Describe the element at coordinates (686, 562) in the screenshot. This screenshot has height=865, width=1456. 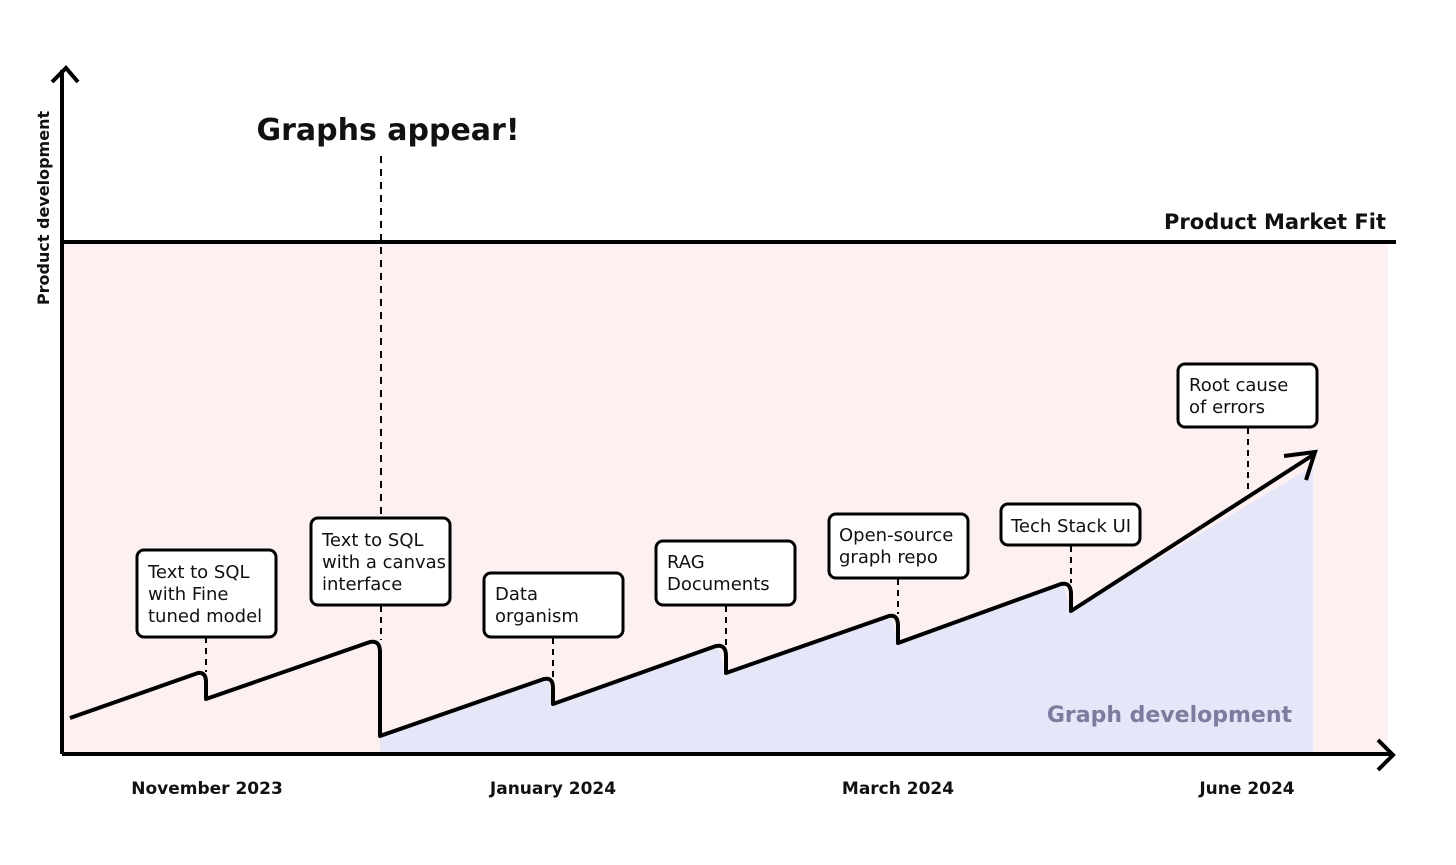
I see `milestone-text: RAG` at that location.